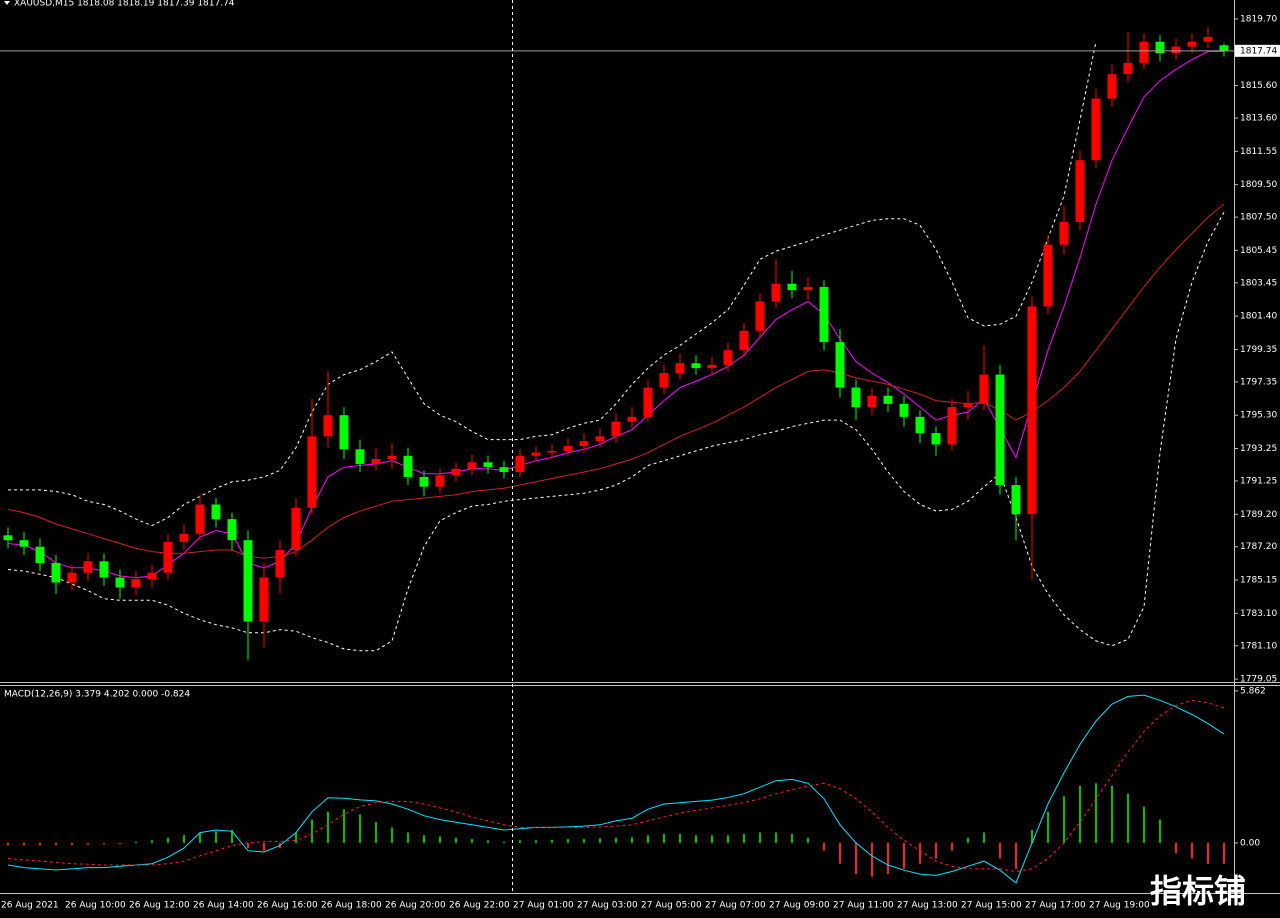 The height and width of the screenshot is (918, 1280). What do you see at coordinates (159, 906) in the screenshot?
I see `x-tick-label: 26 Aug 12:00` at bounding box center [159, 906].